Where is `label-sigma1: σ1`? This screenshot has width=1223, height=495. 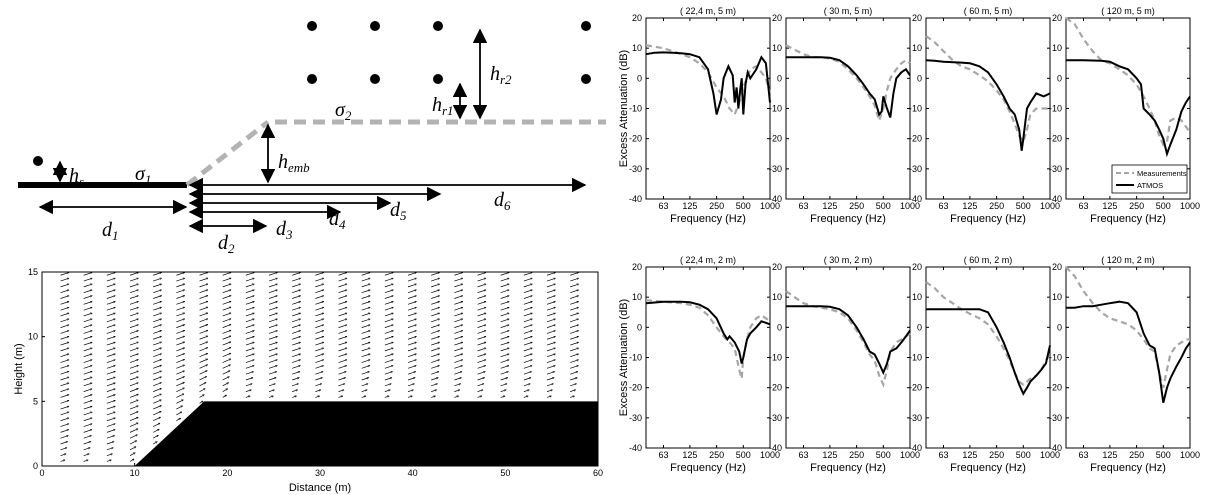
label-sigma1: σ1 is located at coordinates (143, 175).